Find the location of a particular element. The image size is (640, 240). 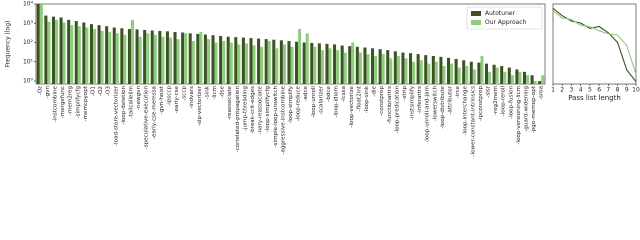

x-tick-label: -loop-deletion is located at coordinates (124, 105).